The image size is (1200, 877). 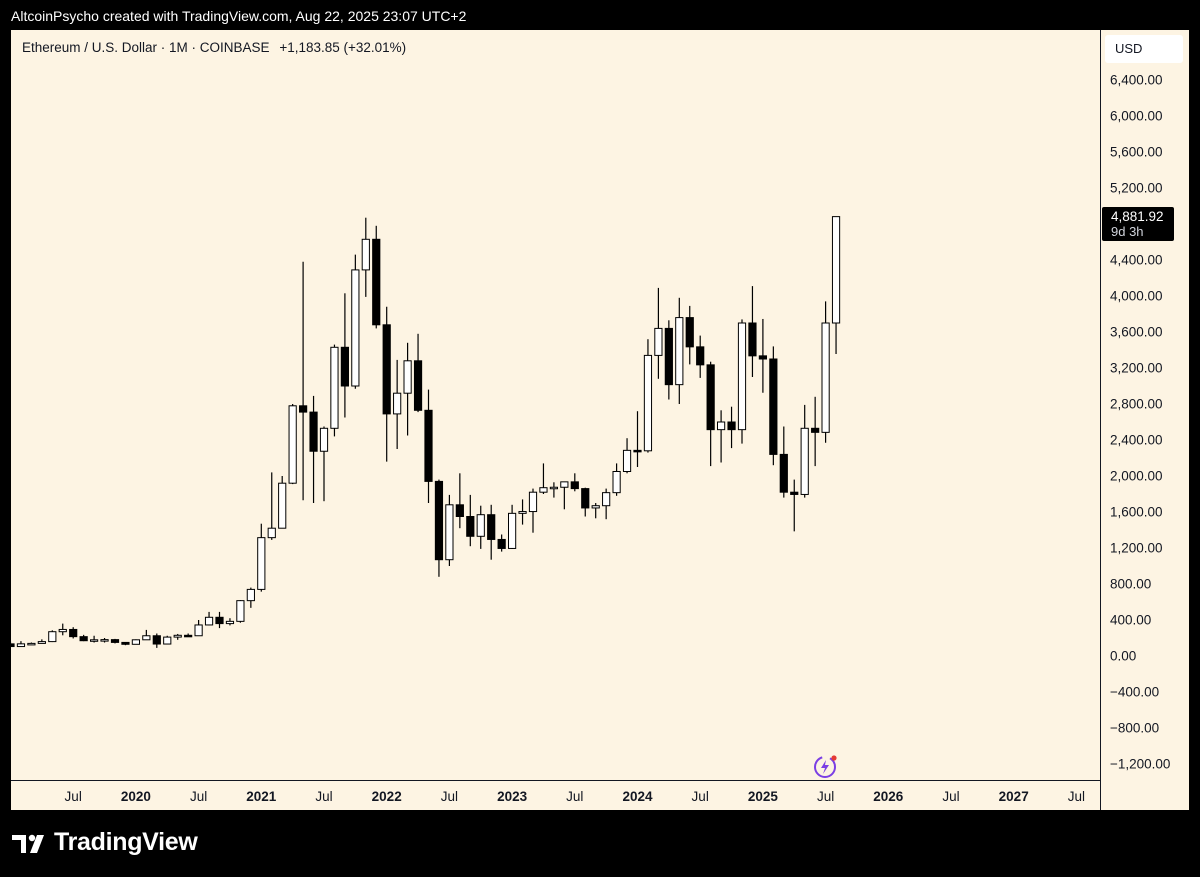 I want to click on price-axis-tick: 5,600.00, so click(x=1136, y=152).